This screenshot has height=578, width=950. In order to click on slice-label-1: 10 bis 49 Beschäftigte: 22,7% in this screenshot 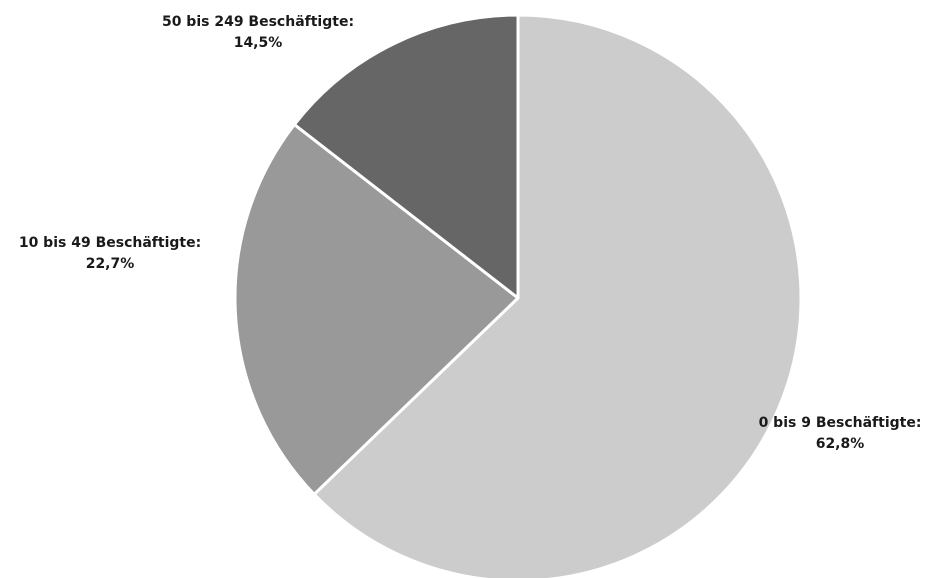, I will do `click(110, 253)`.